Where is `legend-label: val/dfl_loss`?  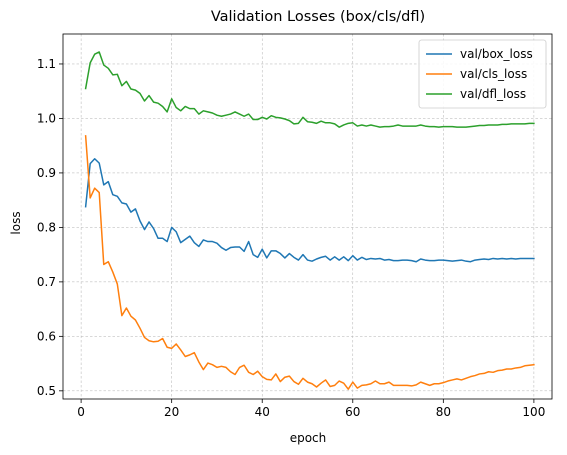
legend-label: val/dfl_loss is located at coordinates (493, 94).